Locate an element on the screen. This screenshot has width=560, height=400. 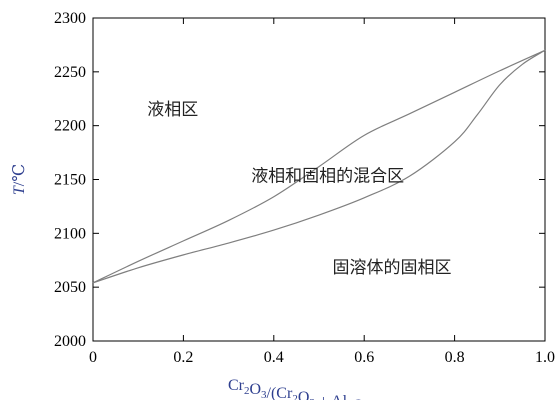
region-label: 固溶体的固相区 is located at coordinates (392, 268).